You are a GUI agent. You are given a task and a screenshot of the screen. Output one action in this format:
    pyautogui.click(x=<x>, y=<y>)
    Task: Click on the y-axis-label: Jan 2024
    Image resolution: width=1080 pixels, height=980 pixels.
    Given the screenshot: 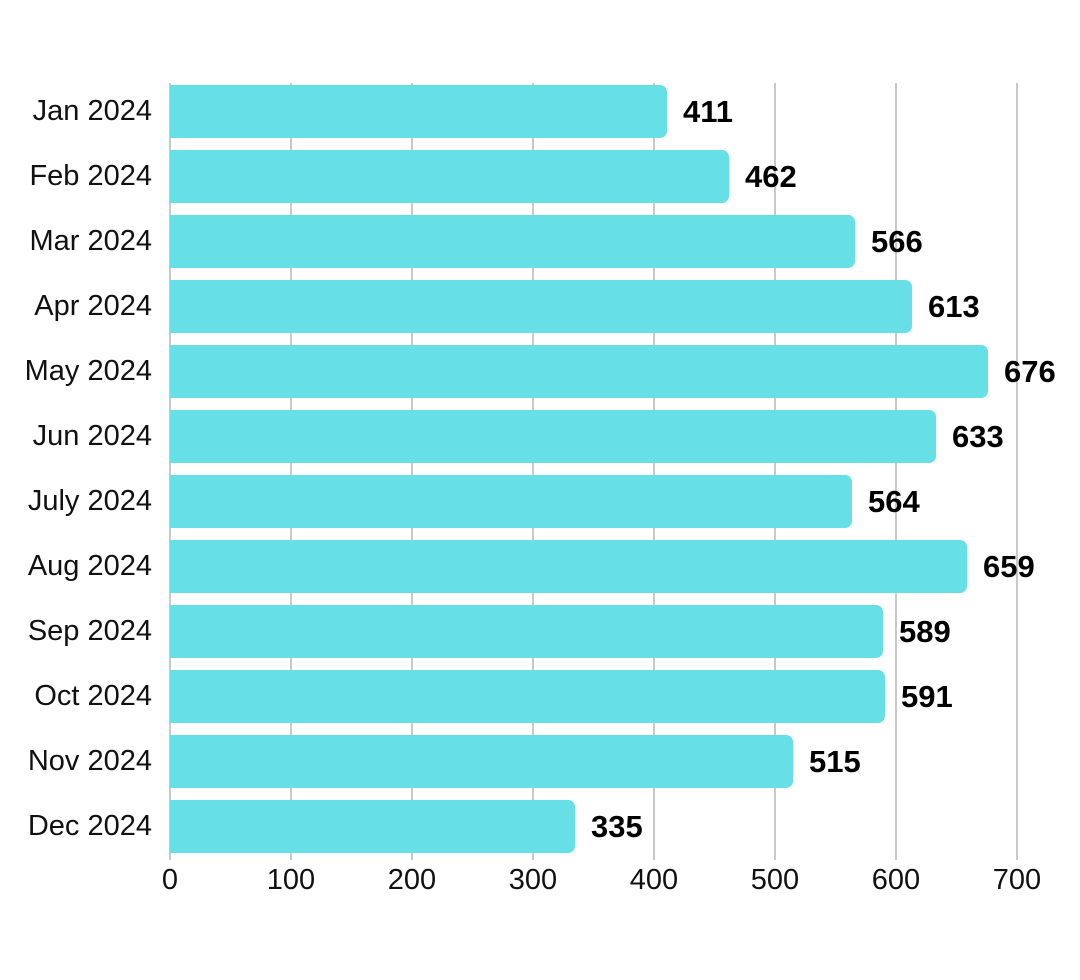 What is the action you would take?
    pyautogui.click(x=92, y=111)
    